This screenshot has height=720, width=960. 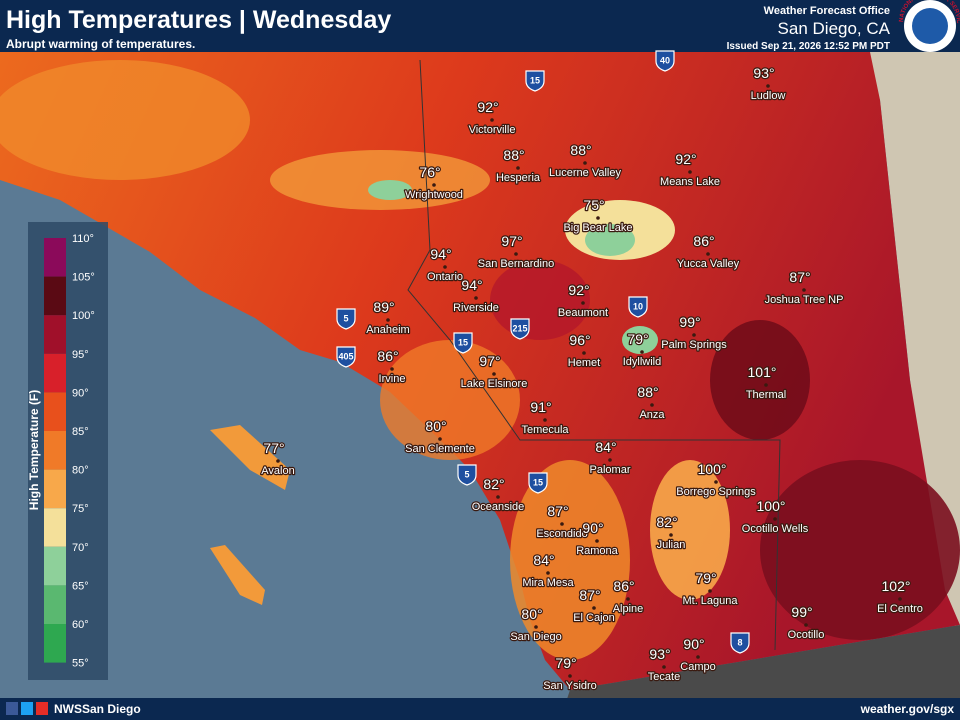 I want to click on city-name: Means Lake, so click(x=690, y=182).